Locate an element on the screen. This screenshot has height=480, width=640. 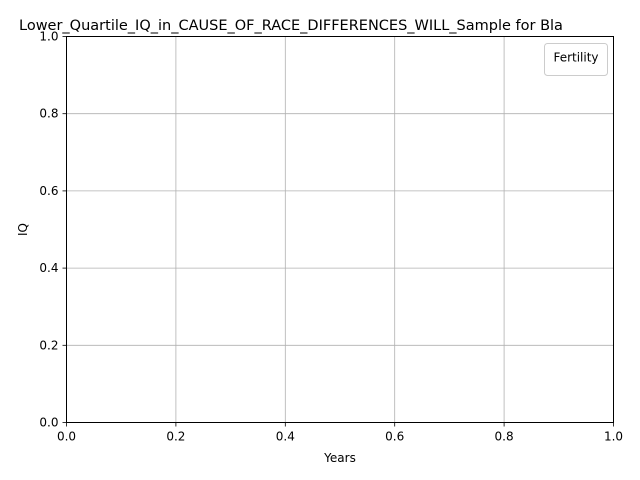
x-tick-label: 0.6 is located at coordinates (394, 437).